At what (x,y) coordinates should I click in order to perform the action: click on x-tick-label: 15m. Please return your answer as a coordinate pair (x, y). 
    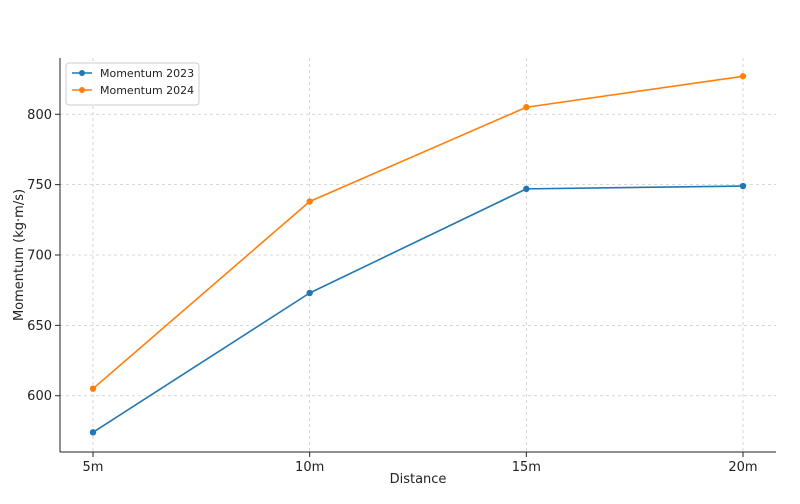
    Looking at the image, I should click on (526, 467).